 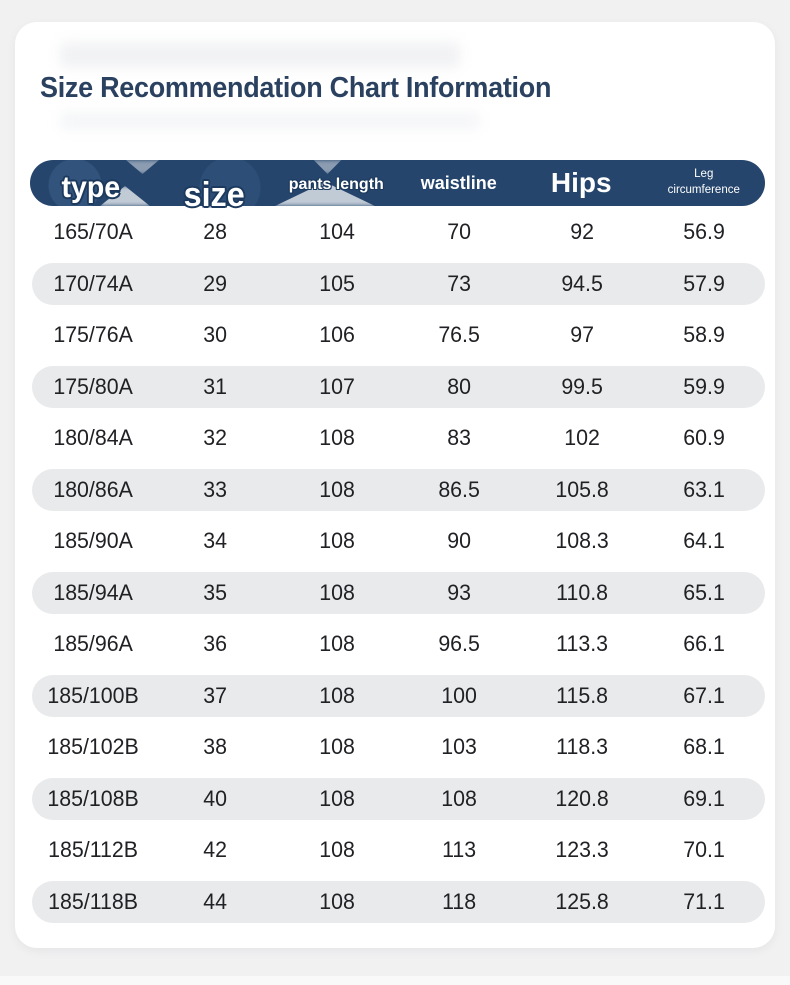 I want to click on cell-type: 185/102B, so click(x=93, y=746).